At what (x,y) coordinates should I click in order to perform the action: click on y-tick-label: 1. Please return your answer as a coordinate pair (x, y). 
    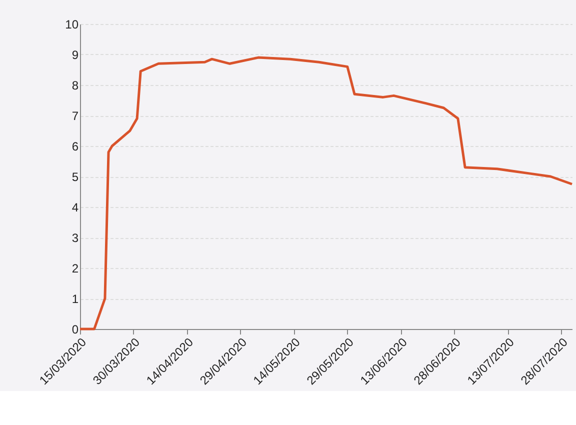
    Looking at the image, I should click on (75, 299).